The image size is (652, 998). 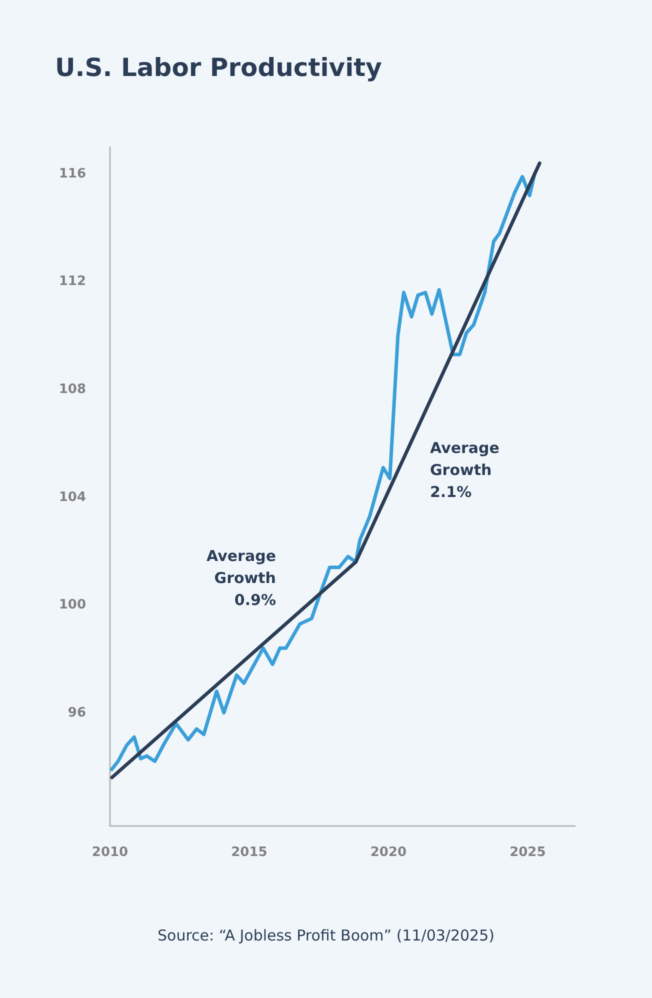 I want to click on x-tick-label: 2015, so click(x=249, y=852).